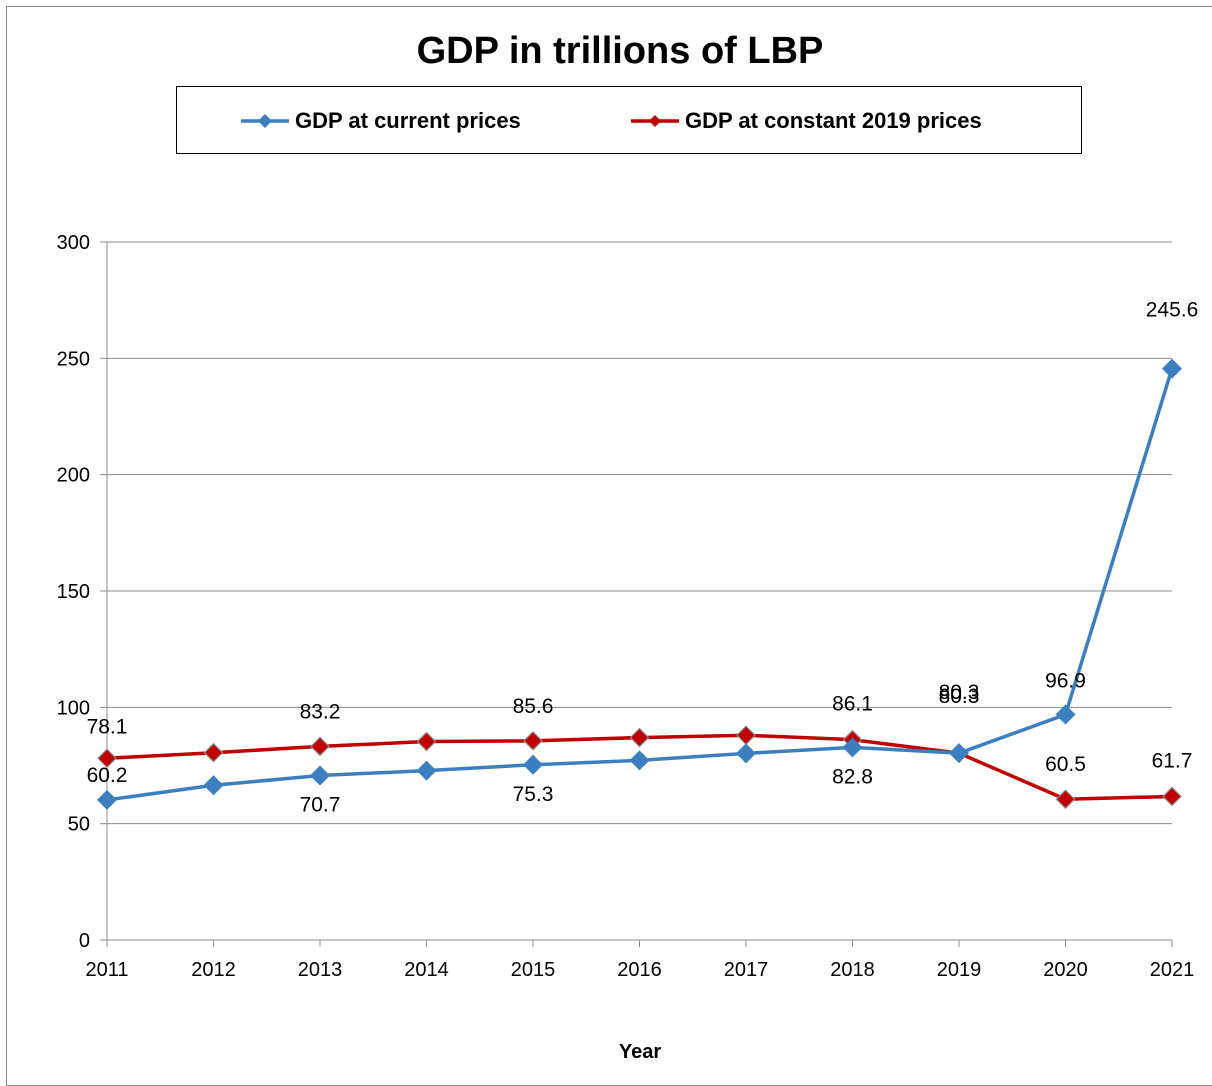 This screenshot has height=1086, width=1212. Describe the element at coordinates (533, 970) in the screenshot. I see `x-tick-label-2015: 2015` at that location.